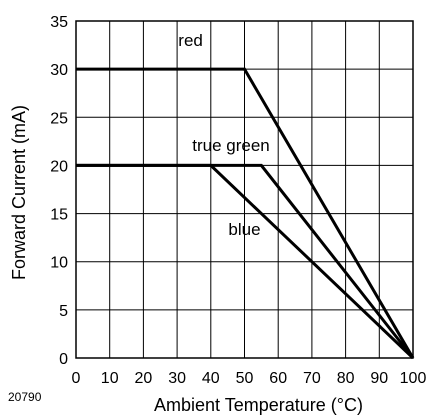  I want to click on series-label-true-green: true green, so click(231, 145).